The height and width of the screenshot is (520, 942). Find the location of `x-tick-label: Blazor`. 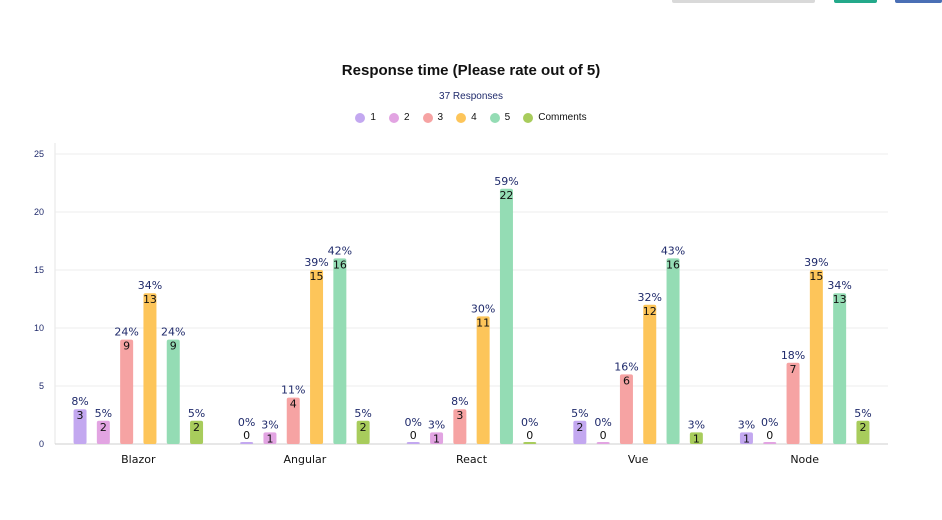

x-tick-label: Blazor is located at coordinates (138, 459).